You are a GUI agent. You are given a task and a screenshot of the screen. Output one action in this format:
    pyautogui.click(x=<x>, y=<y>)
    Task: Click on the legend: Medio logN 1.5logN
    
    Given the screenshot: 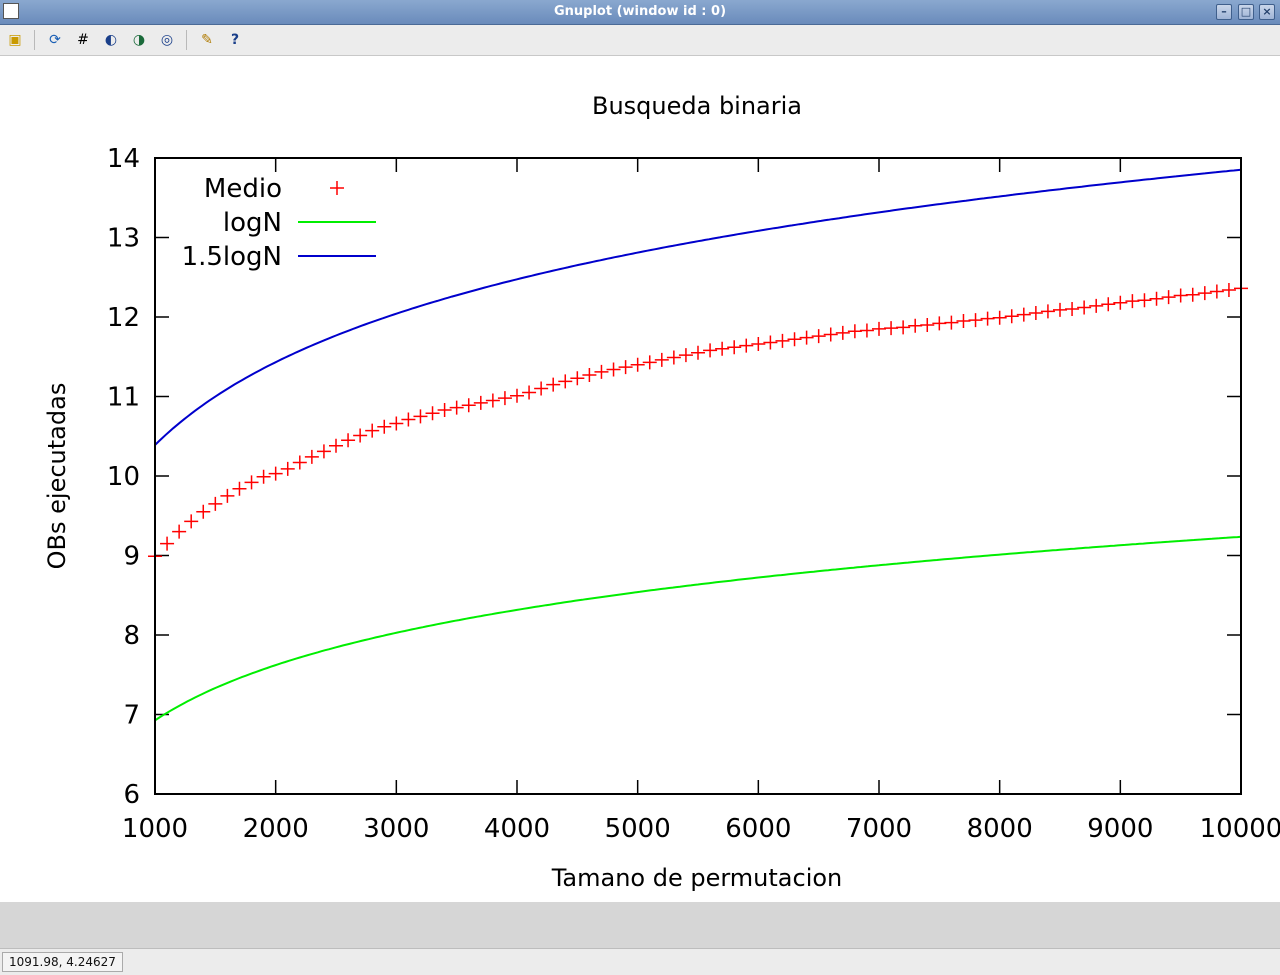 What is the action you would take?
    pyautogui.click(x=279, y=223)
    